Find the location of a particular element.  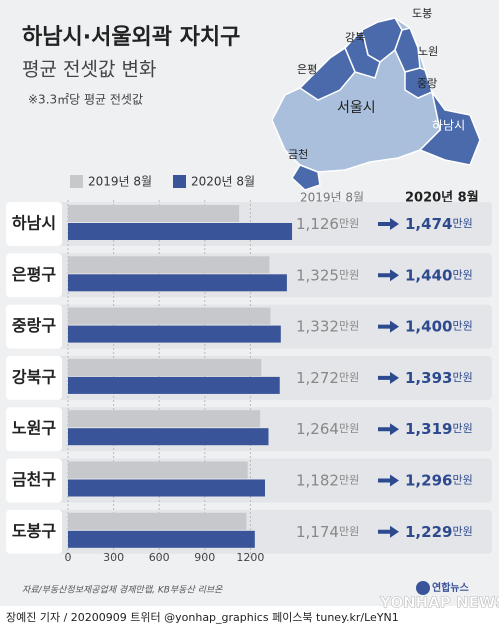

value-label: 1,264만원 is located at coordinates (327, 429).